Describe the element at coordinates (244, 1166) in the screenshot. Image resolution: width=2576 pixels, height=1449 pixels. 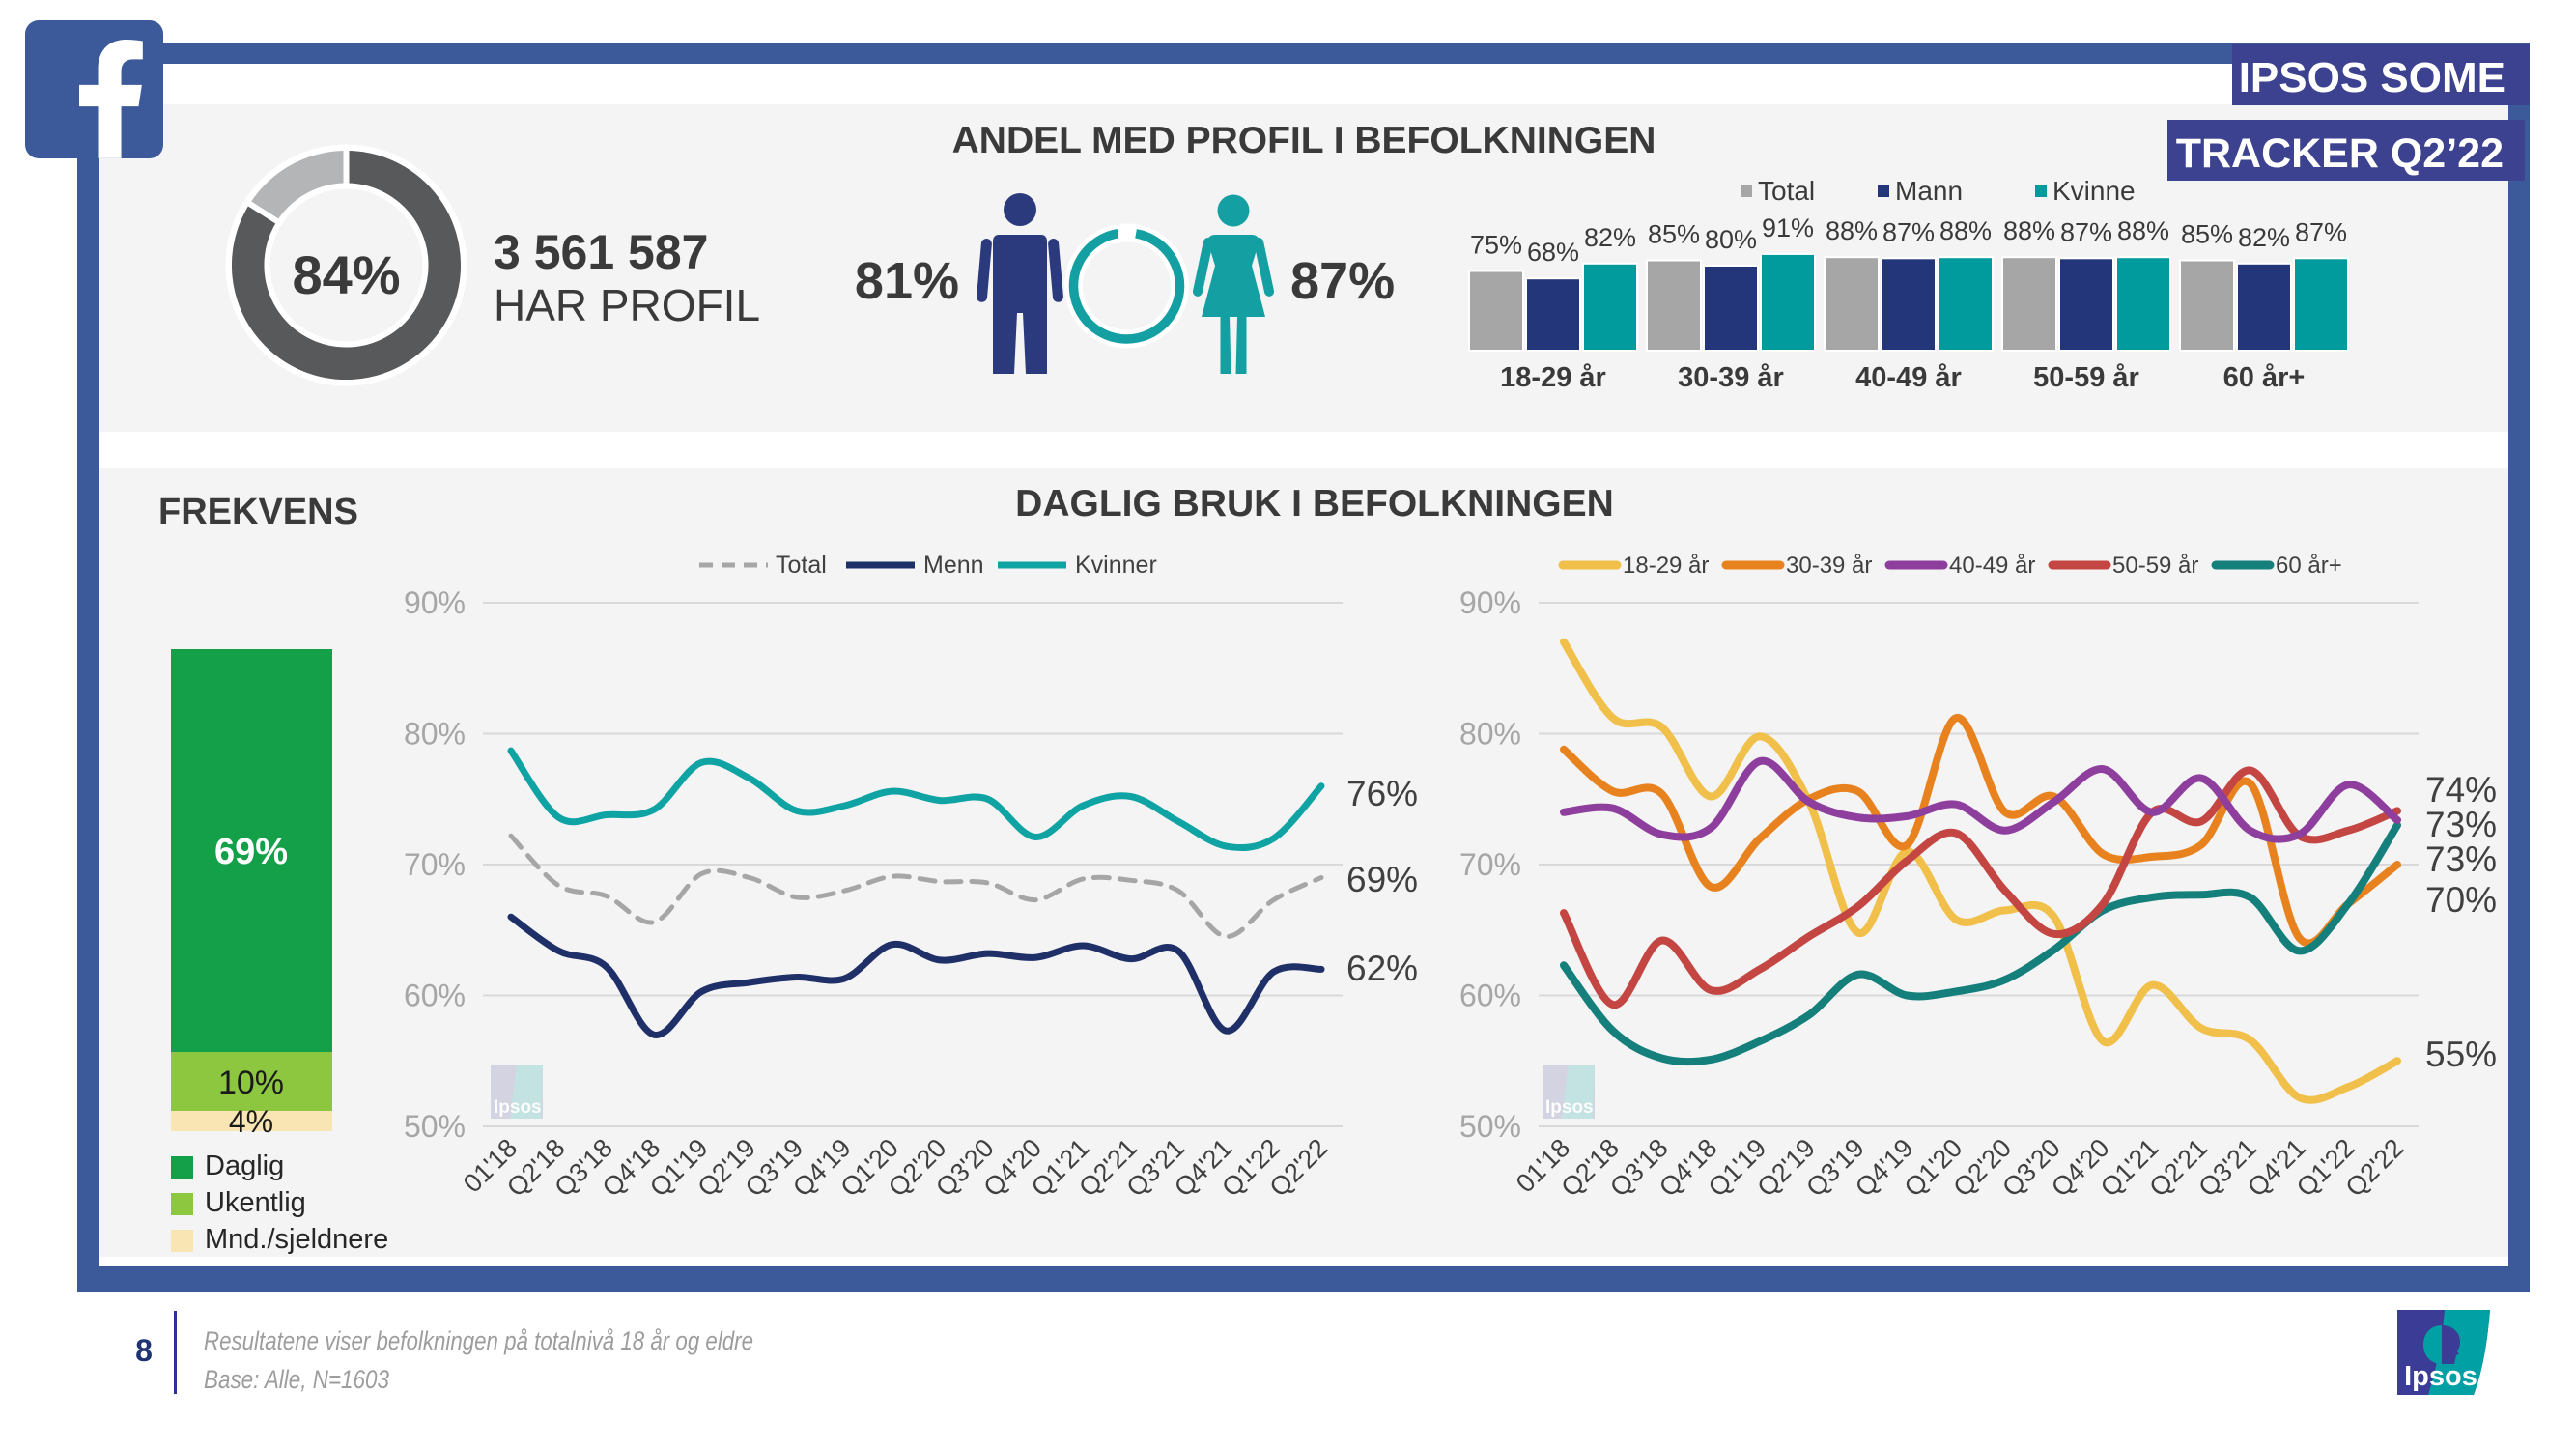
I see `svg-text: Daglig` at that location.